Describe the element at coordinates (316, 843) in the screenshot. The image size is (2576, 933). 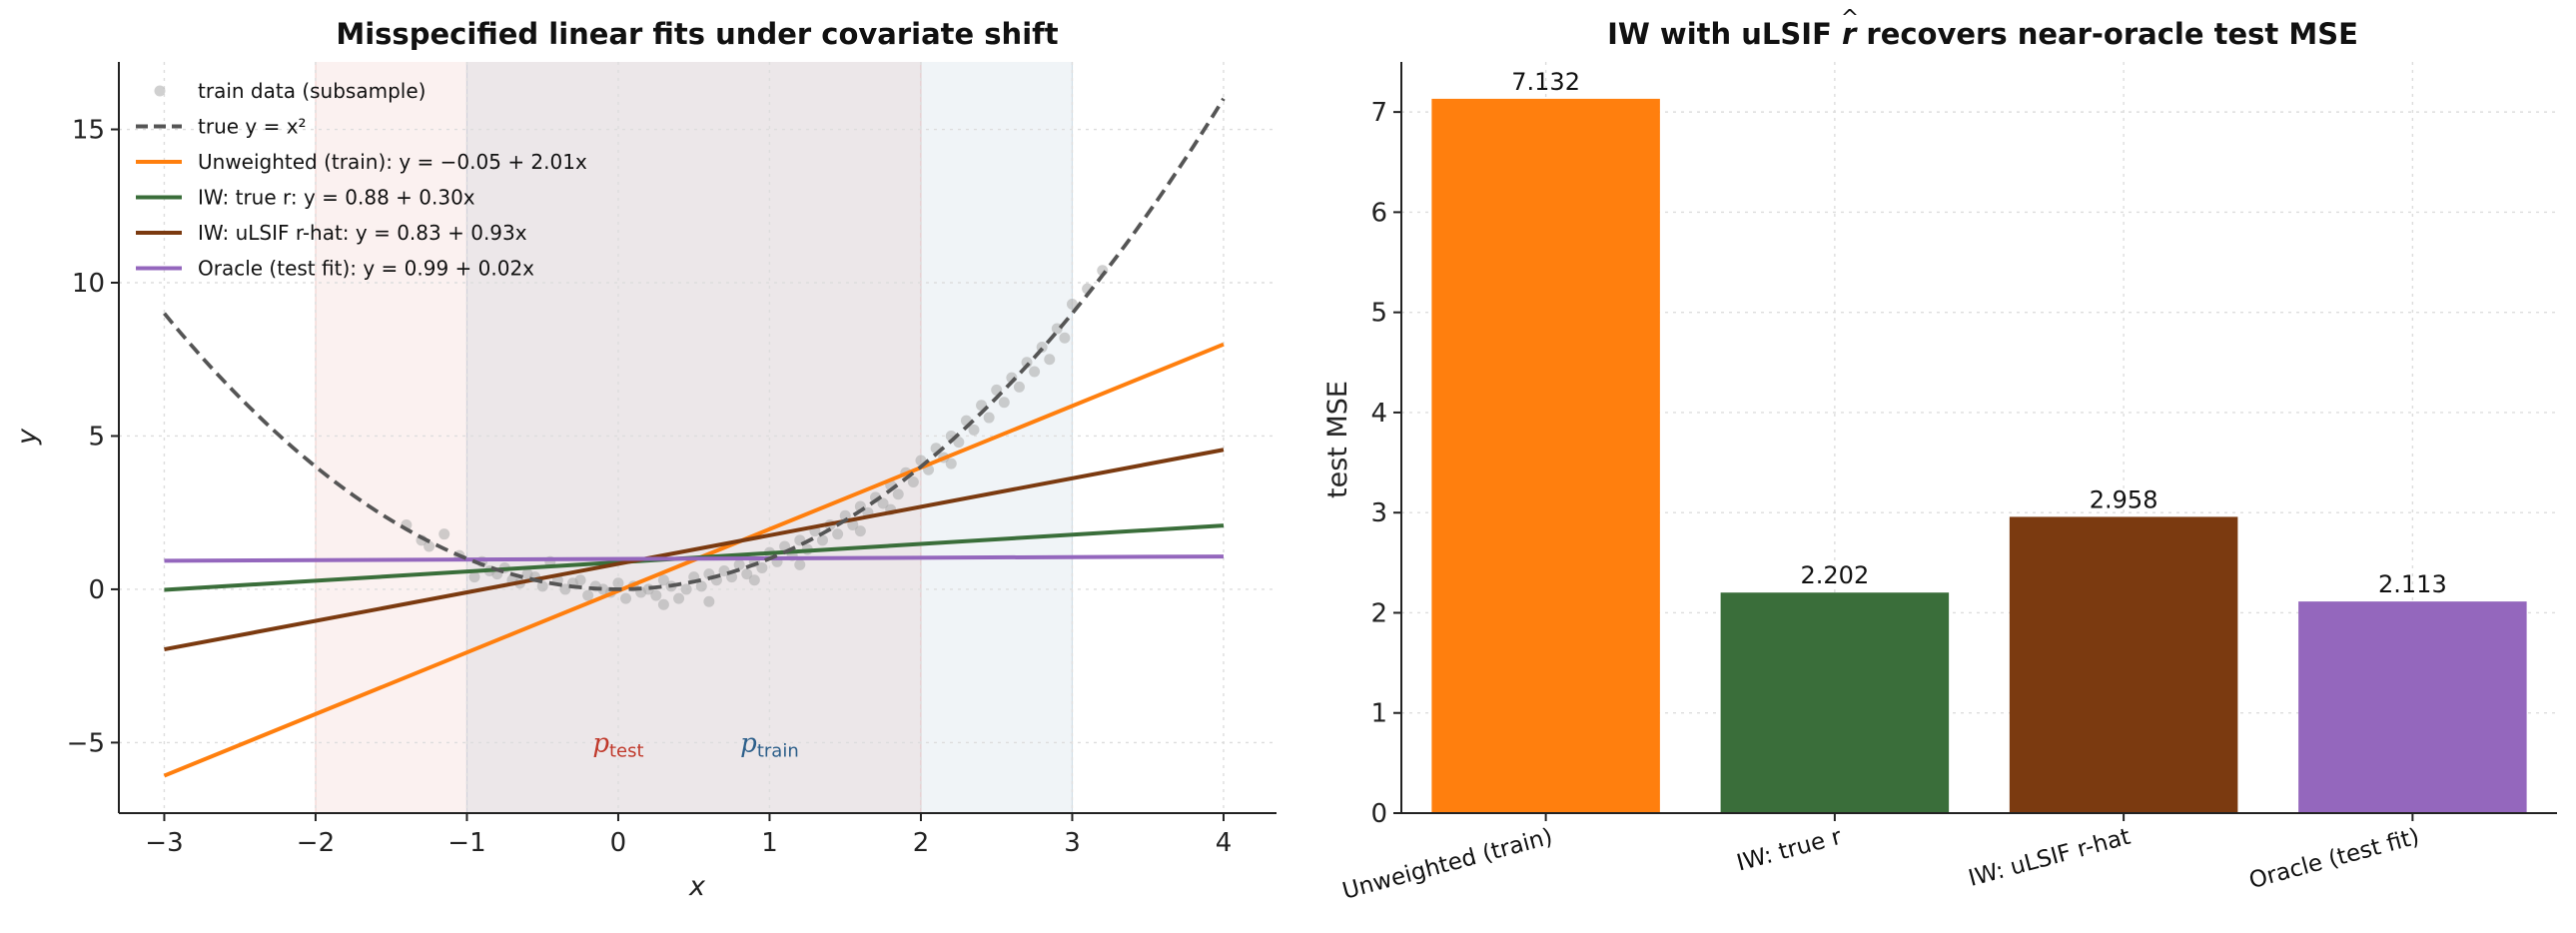
I see `left-x-tick-label: −2` at that location.